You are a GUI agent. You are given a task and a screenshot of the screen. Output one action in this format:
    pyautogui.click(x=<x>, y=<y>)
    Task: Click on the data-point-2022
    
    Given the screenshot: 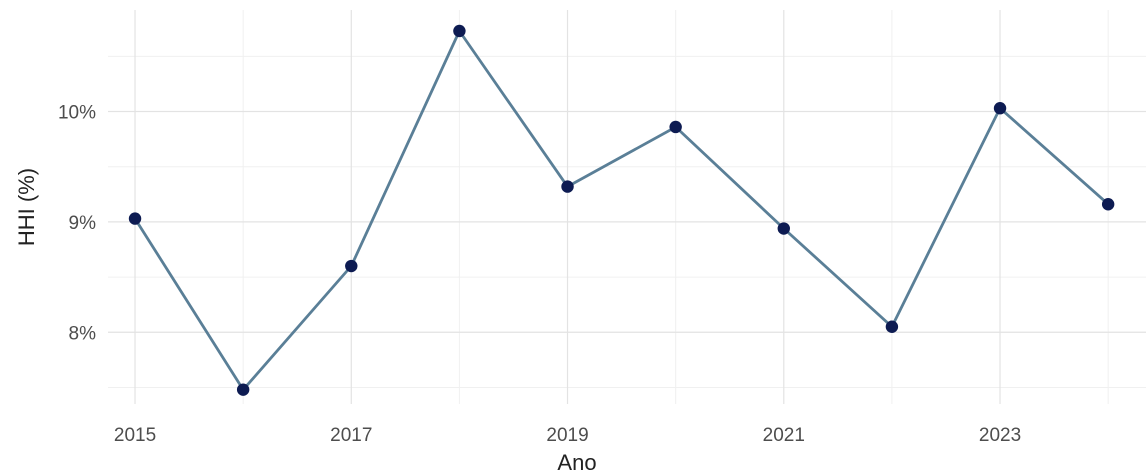 What is the action you would take?
    pyautogui.click(x=892, y=326)
    